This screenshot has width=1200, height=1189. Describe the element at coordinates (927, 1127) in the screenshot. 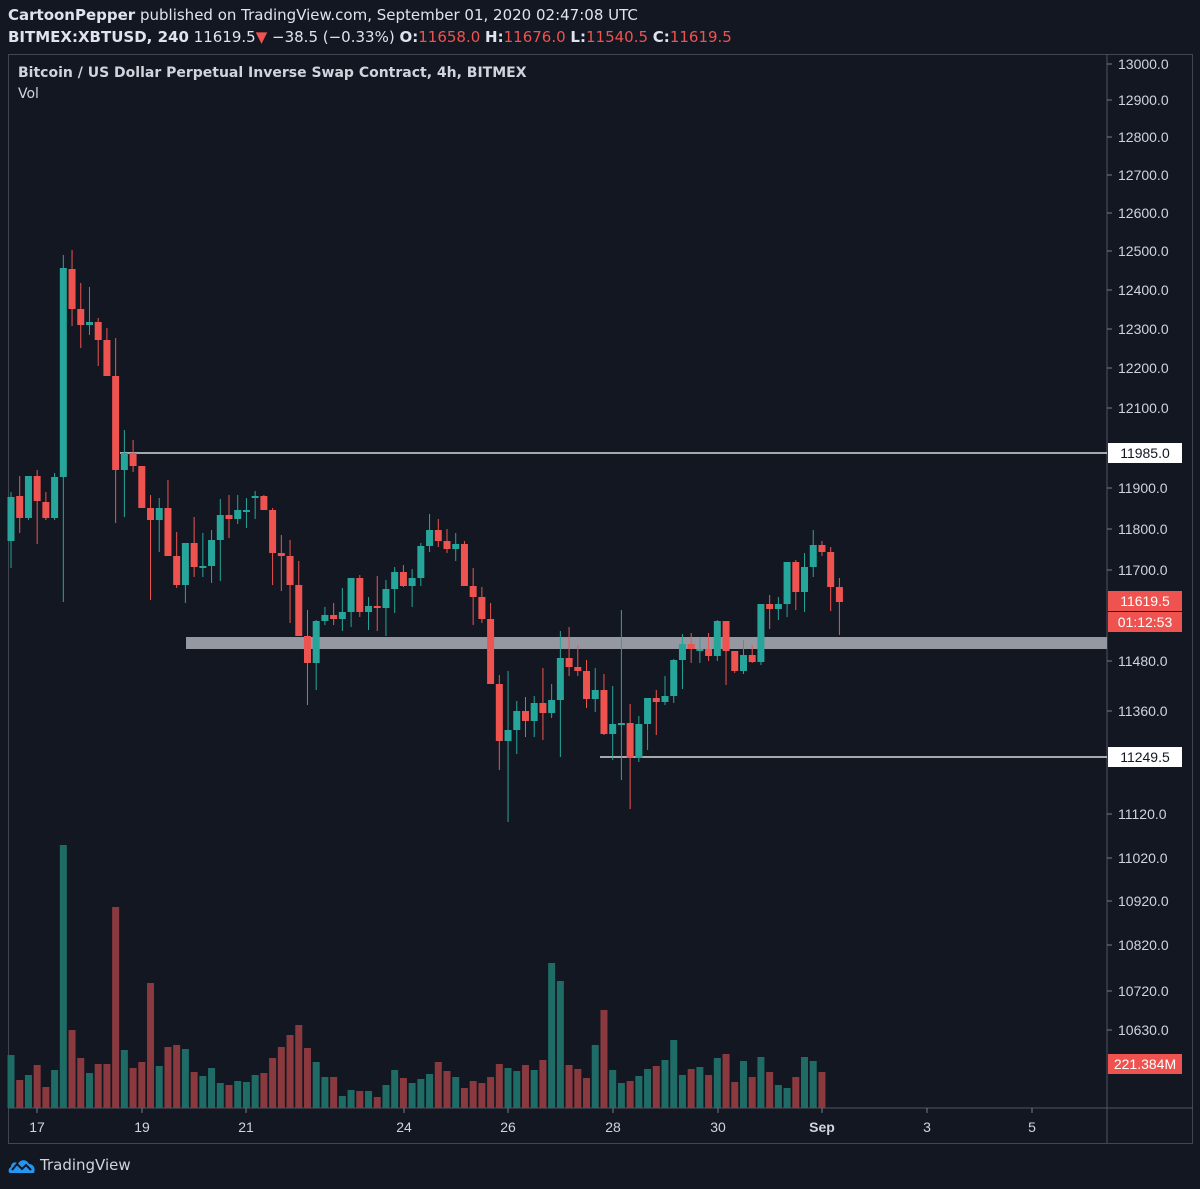

I see `time-tick-label: 3` at that location.